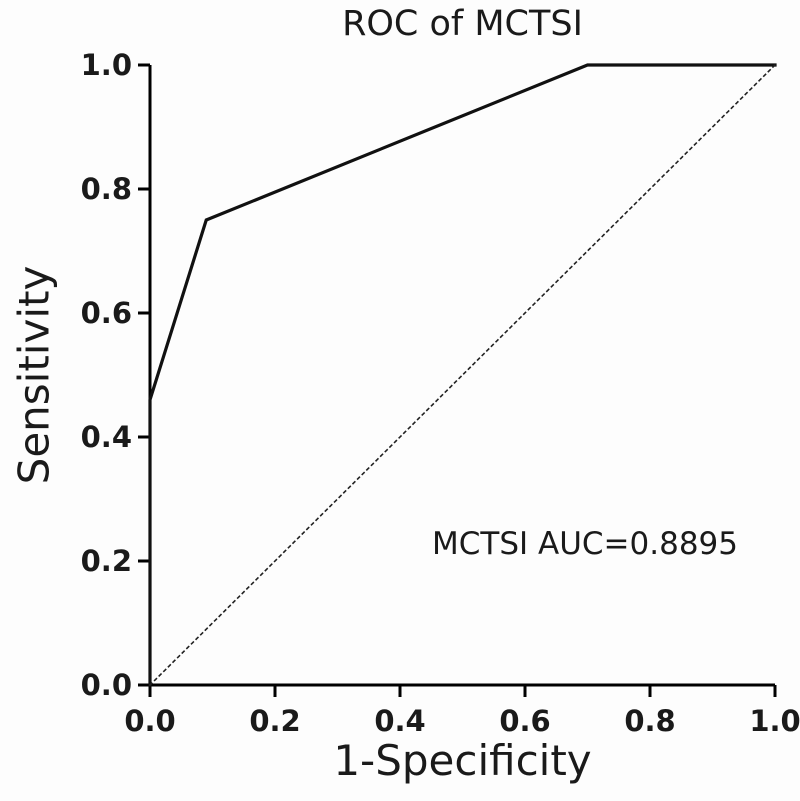 Image resolution: width=800 pixels, height=801 pixels. I want to click on x-tick-label: 0.4, so click(399, 721).